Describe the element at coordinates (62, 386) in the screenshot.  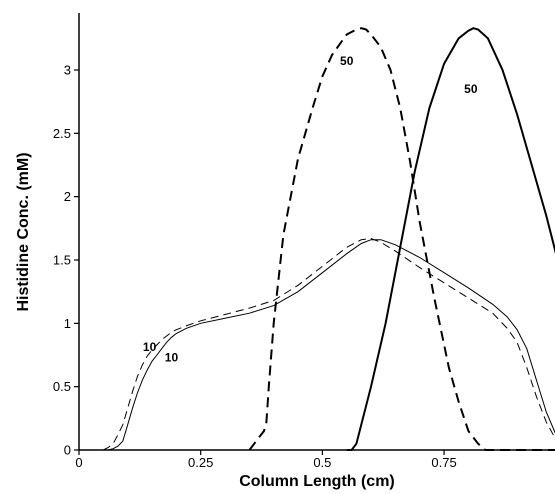
I see `y-tick-label: 0.5` at that location.